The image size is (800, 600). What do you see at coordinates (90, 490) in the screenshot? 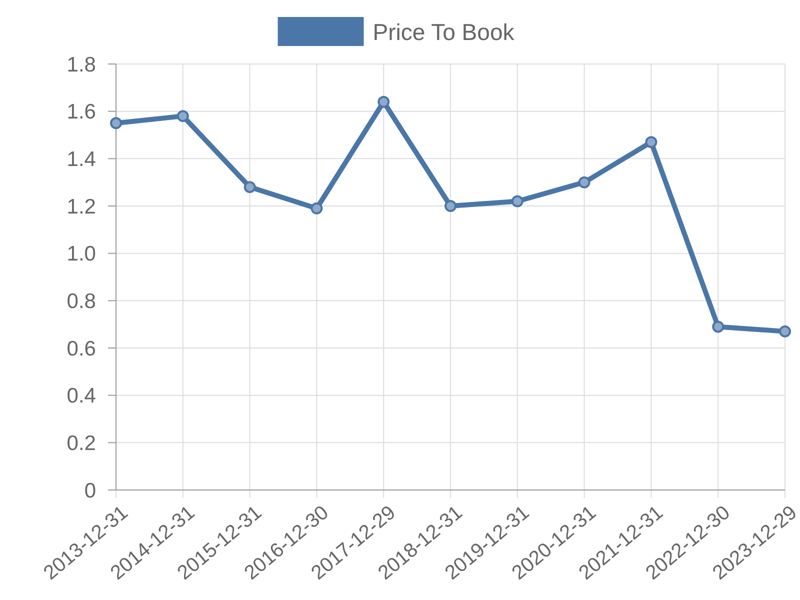
I see `y-tick-label: 0` at bounding box center [90, 490].